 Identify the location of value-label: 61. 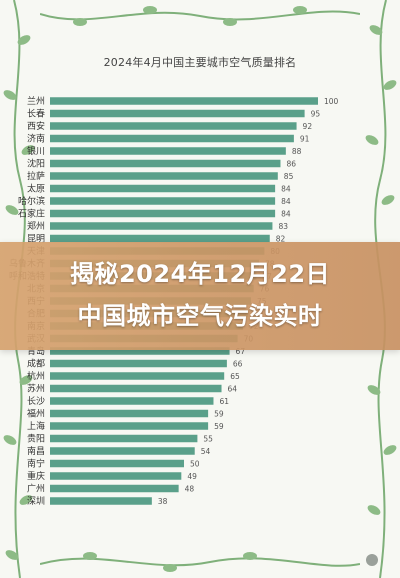
(224, 401).